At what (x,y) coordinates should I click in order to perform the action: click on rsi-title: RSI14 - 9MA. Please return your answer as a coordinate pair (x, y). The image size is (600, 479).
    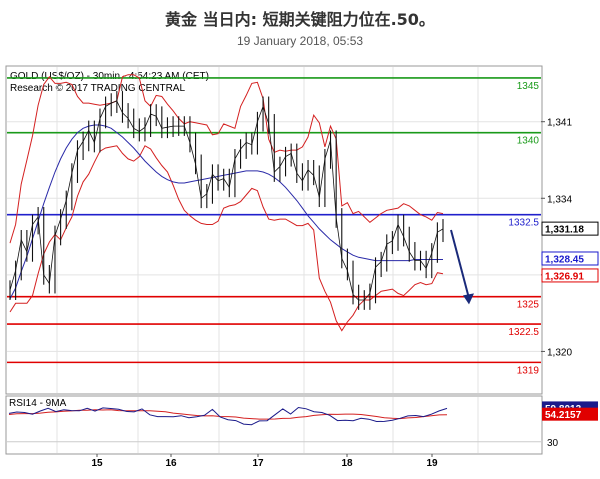
    Looking at the image, I should click on (38, 403).